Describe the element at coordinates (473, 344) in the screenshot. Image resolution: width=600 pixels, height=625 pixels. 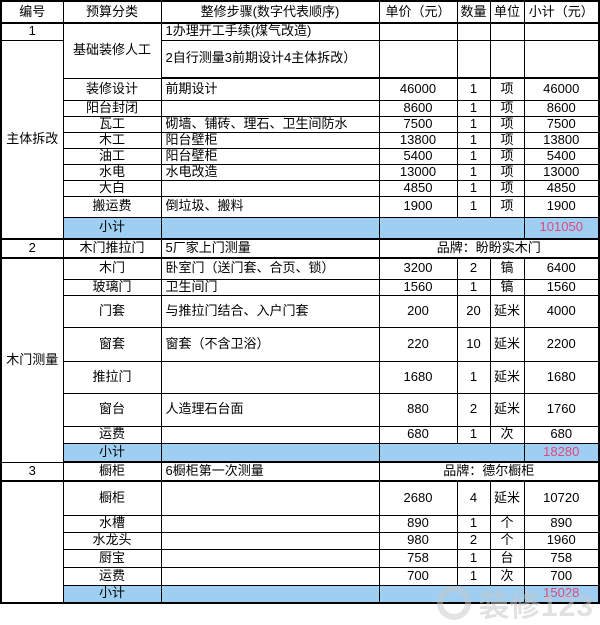
I see `cell-qty: 10` at that location.